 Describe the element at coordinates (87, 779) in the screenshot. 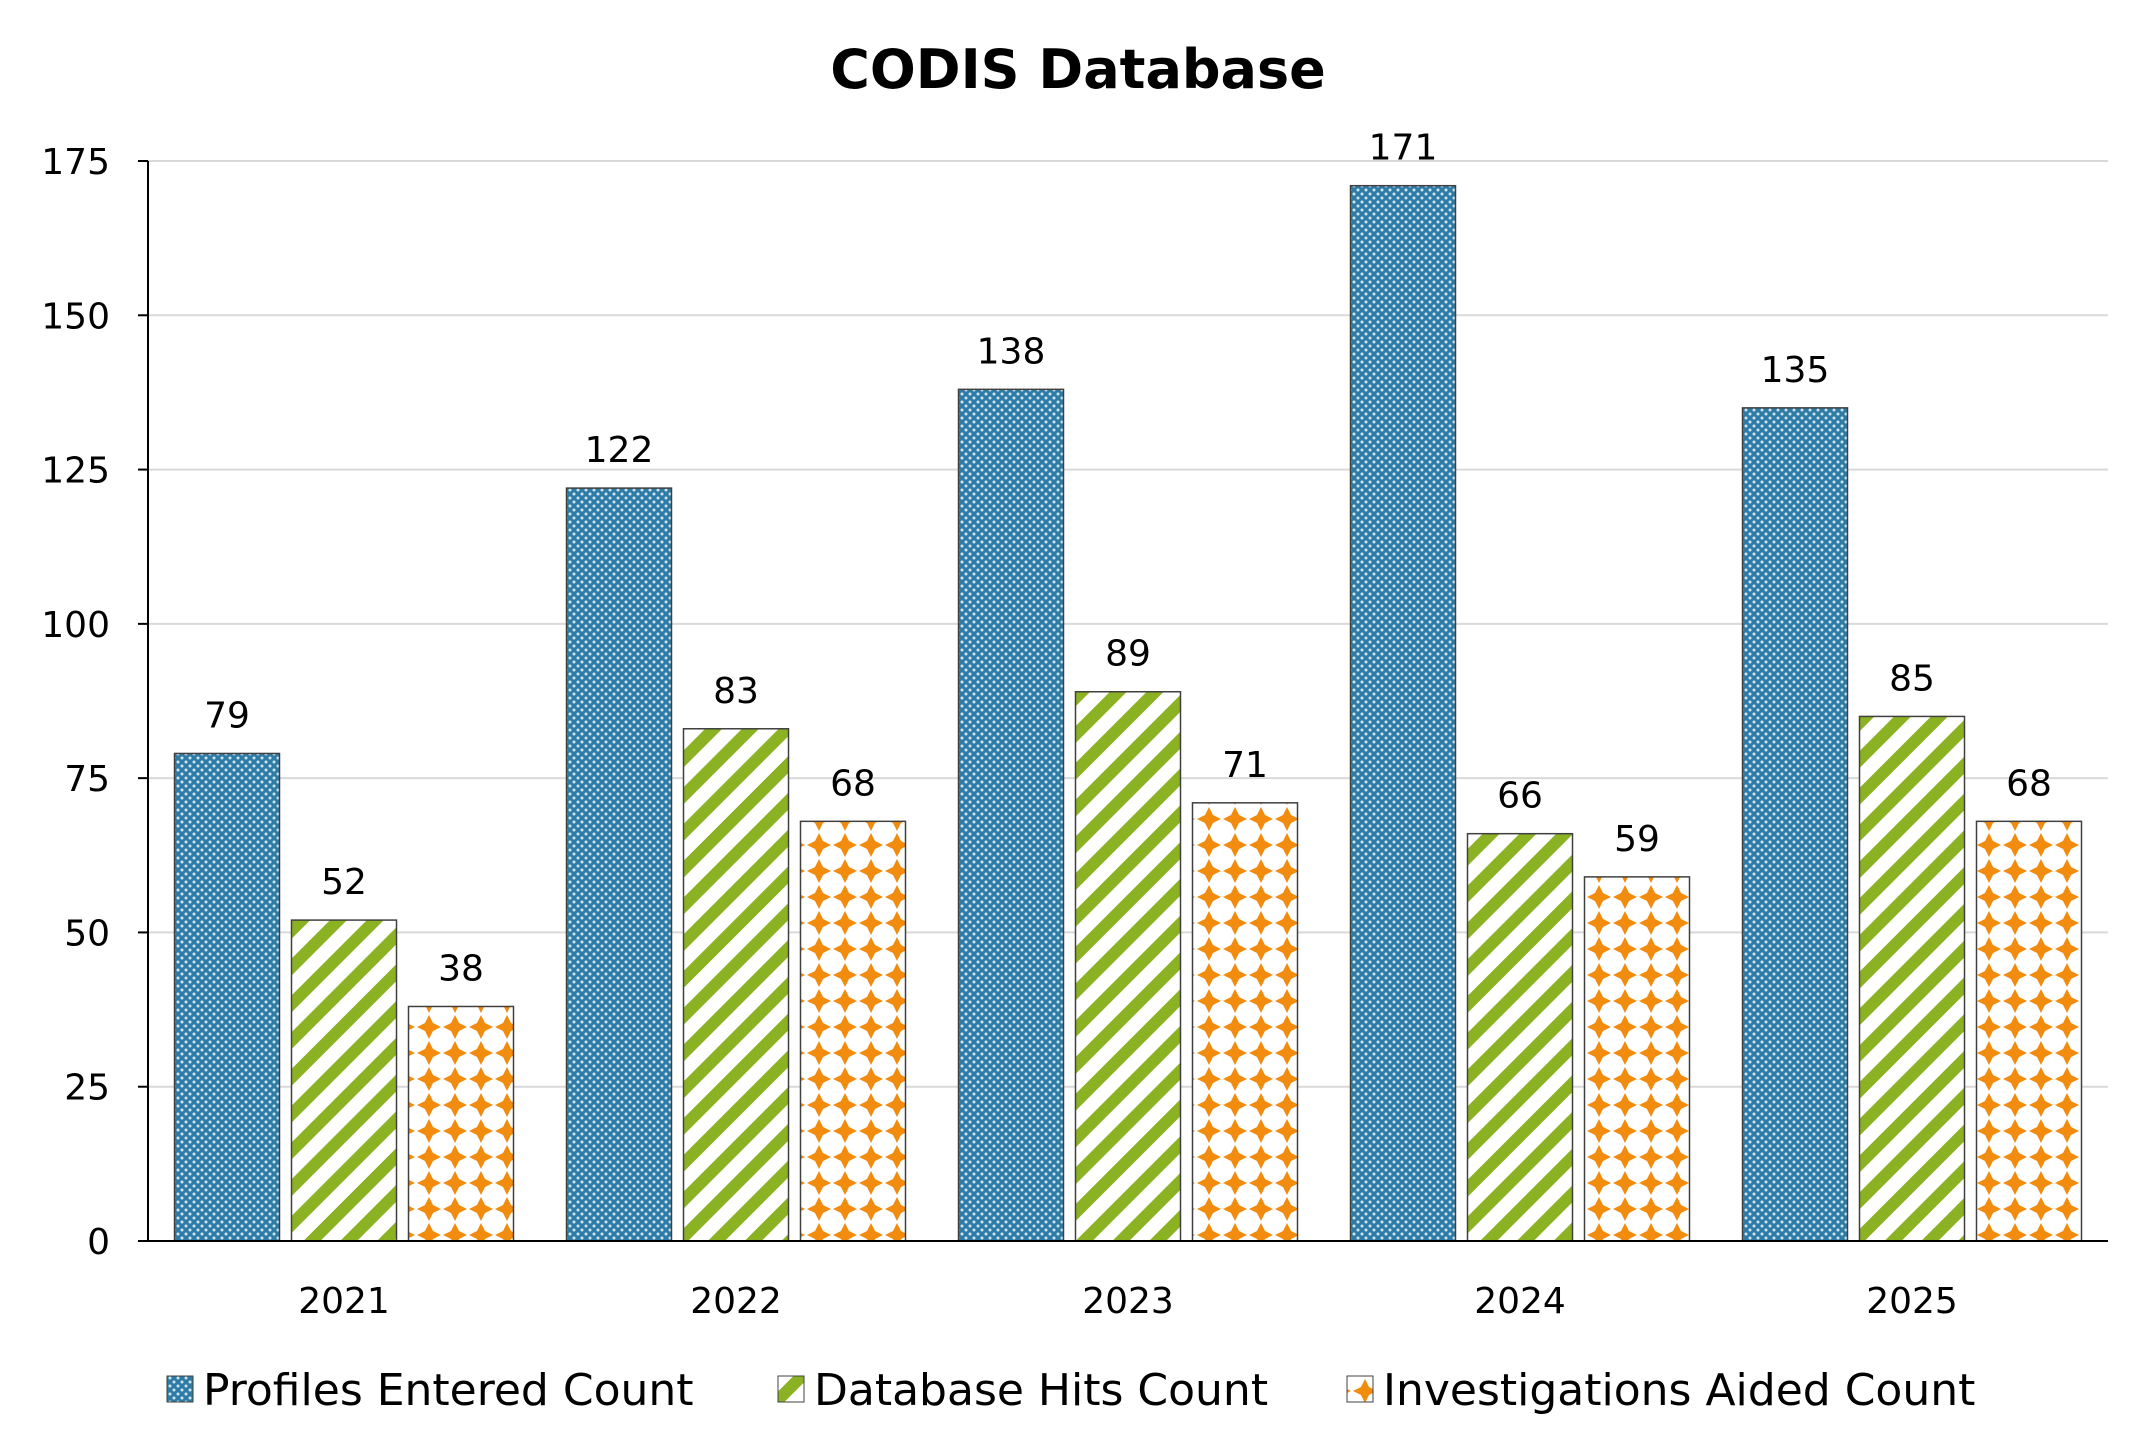

I see `y-tick-label: 75` at that location.